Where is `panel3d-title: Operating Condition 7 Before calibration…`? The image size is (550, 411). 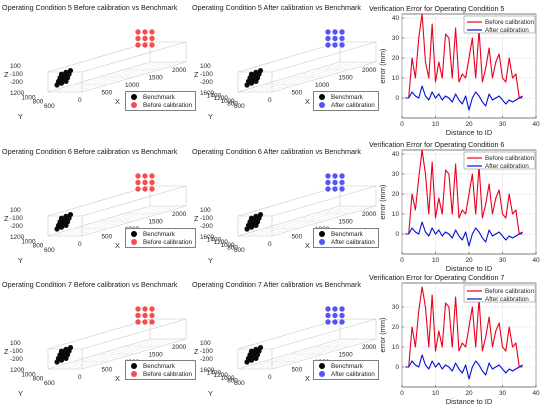
panel3d-title: Operating Condition 7 Before calibration… is located at coordinates (90, 284).